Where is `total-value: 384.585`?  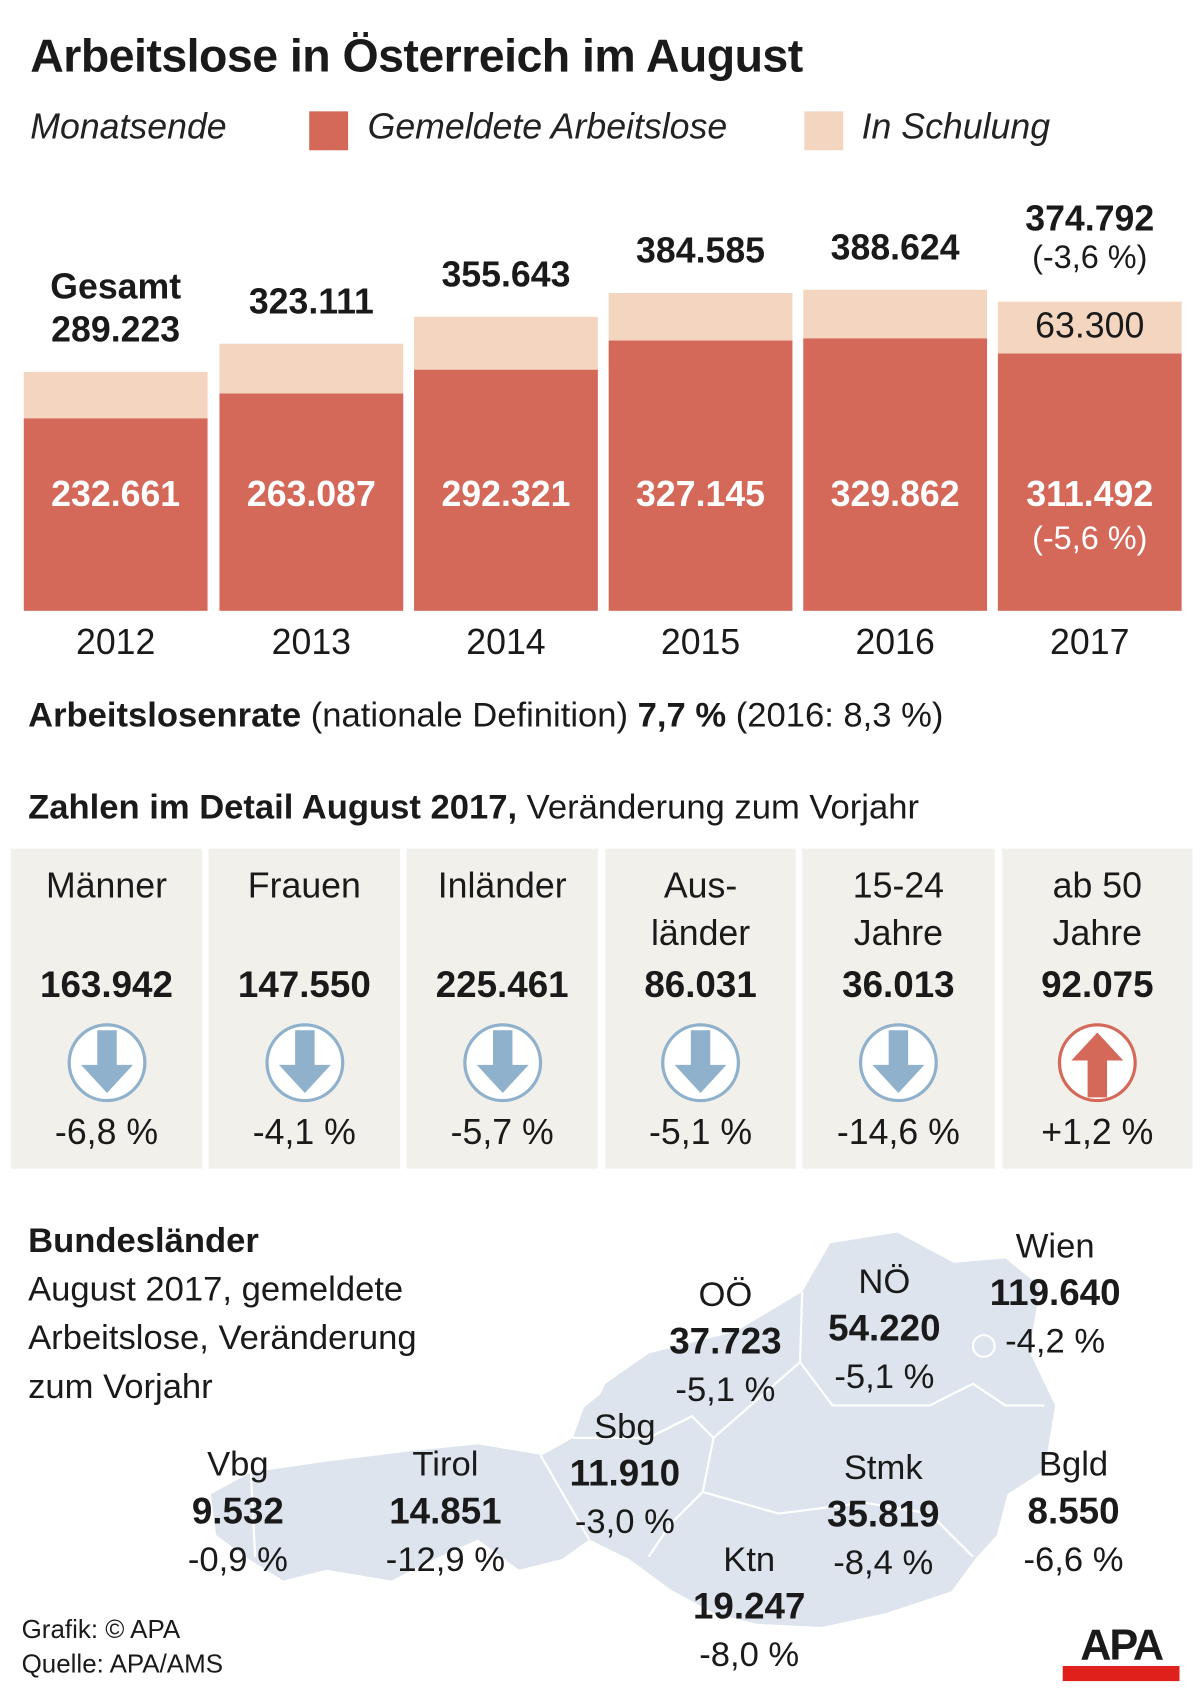 total-value: 384.585 is located at coordinates (701, 250).